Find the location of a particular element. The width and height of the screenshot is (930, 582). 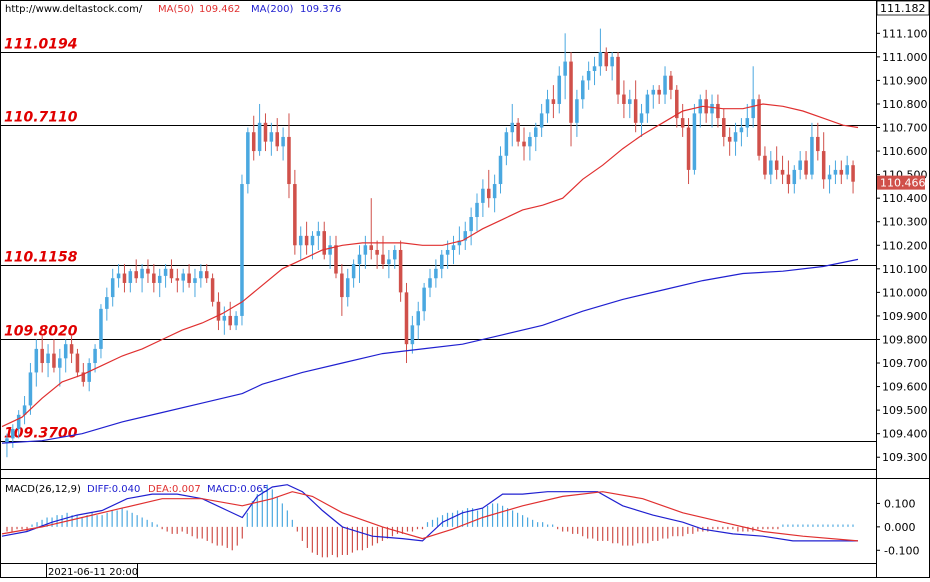

price-tick-label-14: 109.700 is located at coordinates (905, 363).